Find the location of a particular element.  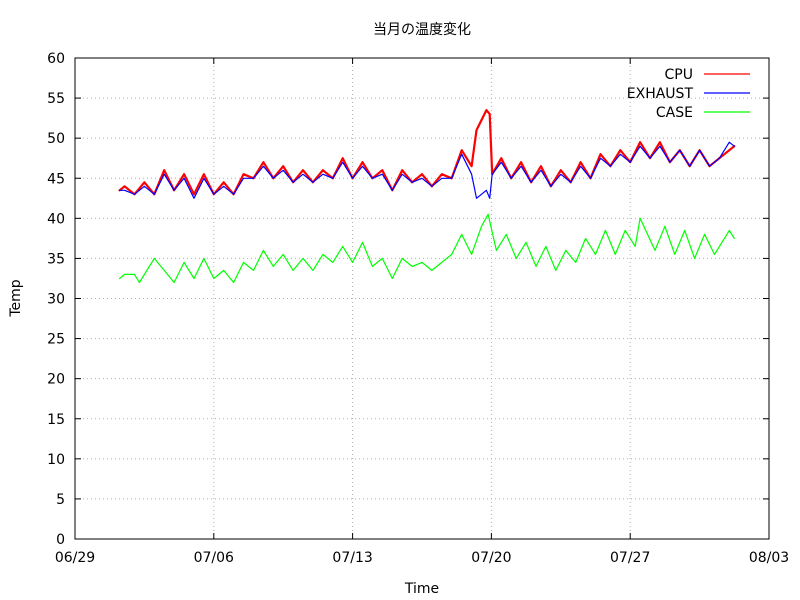

legend-label-exhaust: EXHAUST is located at coordinates (660, 94).